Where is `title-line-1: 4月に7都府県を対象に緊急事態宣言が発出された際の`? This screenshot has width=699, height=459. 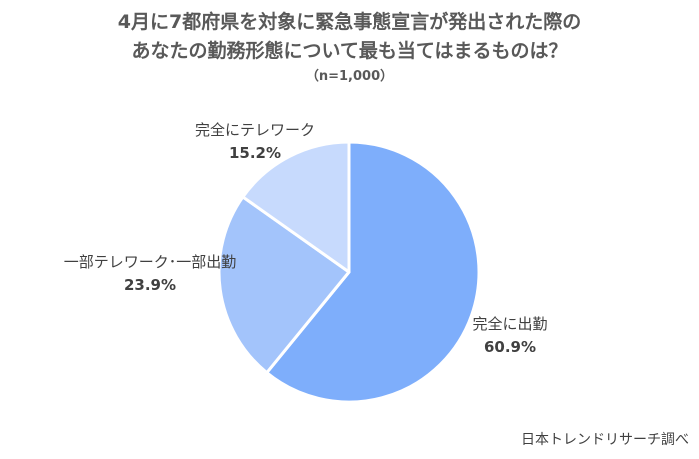 title-line-1: 4月に7都府県を対象に緊急事態宣言が発出された際の is located at coordinates (349, 22).